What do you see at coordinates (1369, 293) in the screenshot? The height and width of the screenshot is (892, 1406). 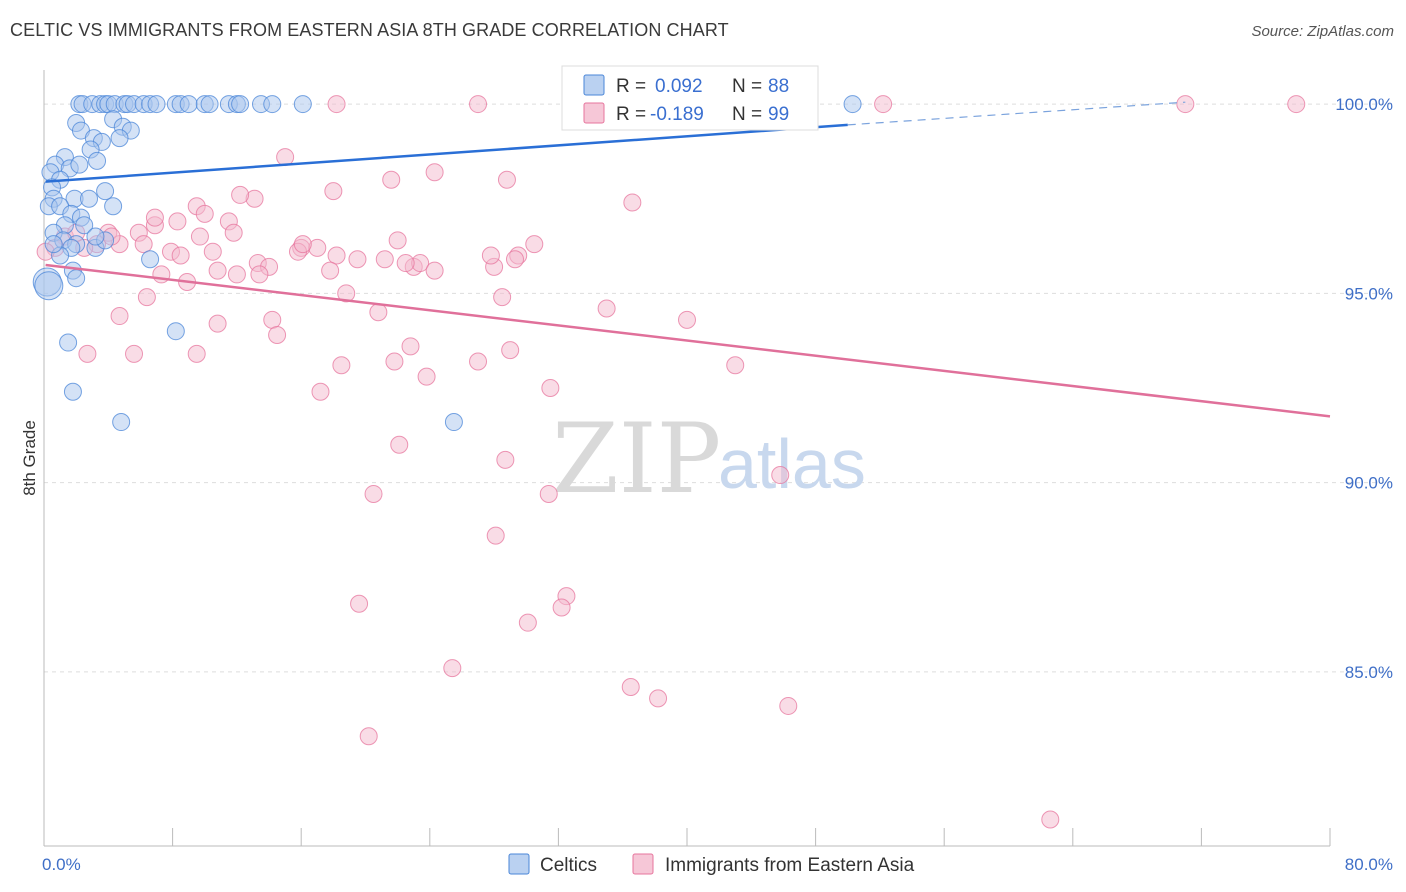 I see `y-tick-label: 95.0%` at bounding box center [1369, 293].